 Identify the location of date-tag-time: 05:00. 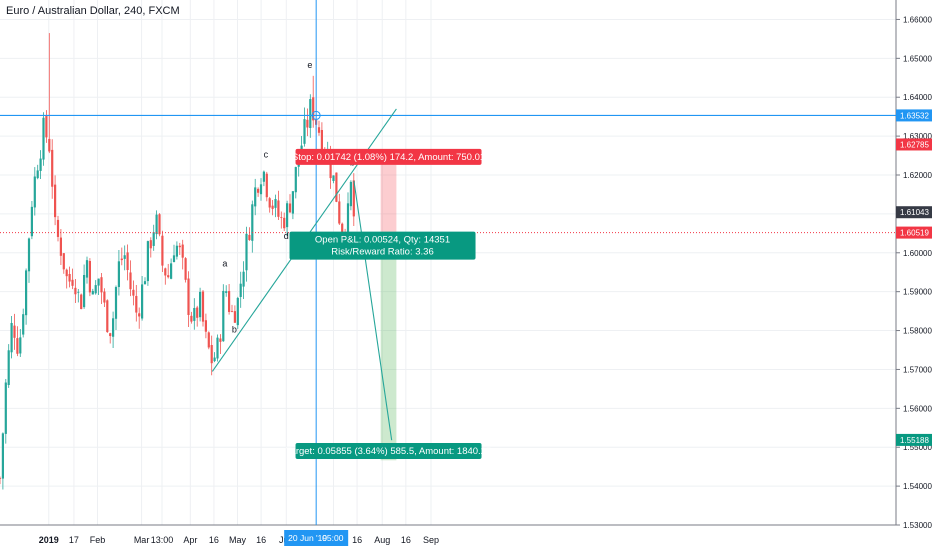
(333, 538).